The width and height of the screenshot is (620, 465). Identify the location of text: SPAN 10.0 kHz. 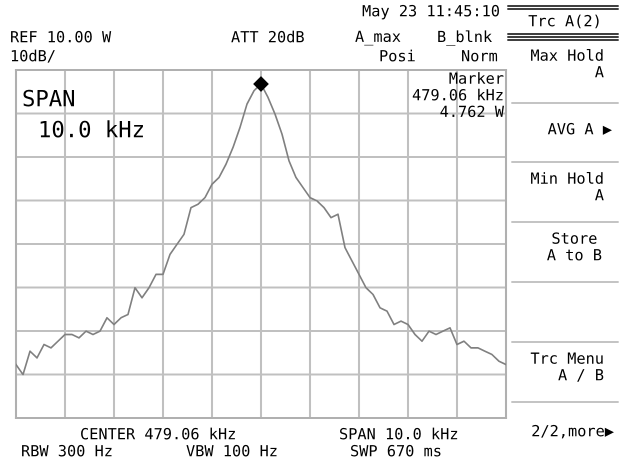
(399, 434).